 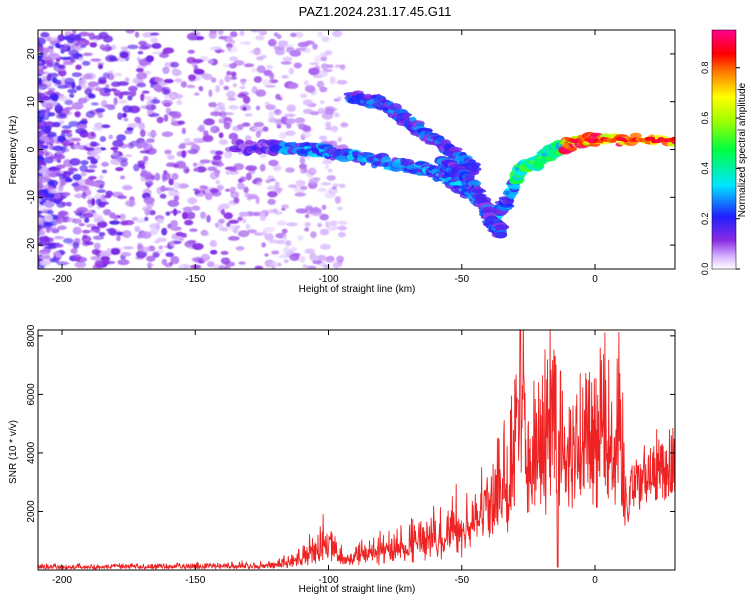 What do you see at coordinates (375, 11) in the screenshot?
I see `figure-title: PAZ1.2024.231.17.45.G11` at bounding box center [375, 11].